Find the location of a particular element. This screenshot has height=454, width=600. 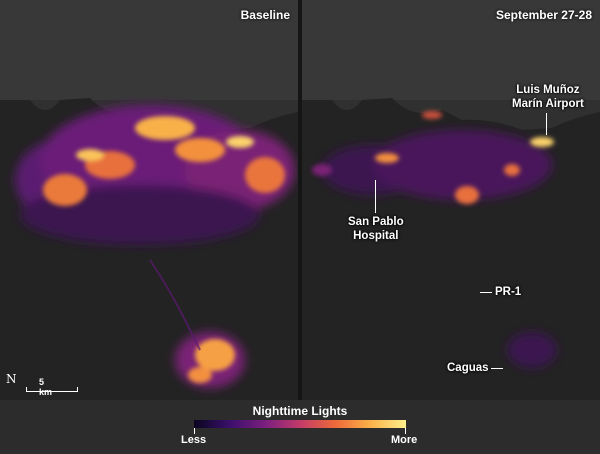

post-storm-title: September 27-28 is located at coordinates (543, 15).